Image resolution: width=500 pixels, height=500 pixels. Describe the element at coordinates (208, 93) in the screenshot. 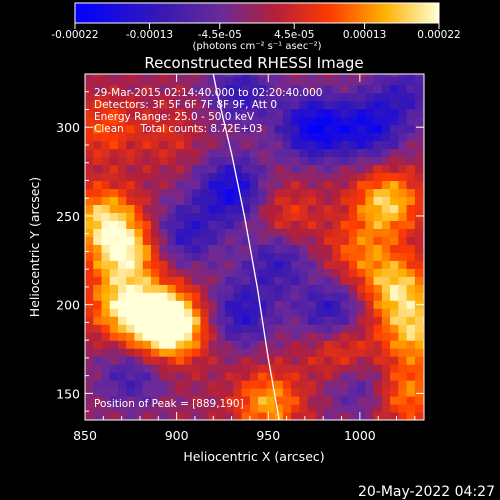

I see `annotation-time-range: 29-Mar-2015 02:14:40.000 to 02:20:40.000` at that location.